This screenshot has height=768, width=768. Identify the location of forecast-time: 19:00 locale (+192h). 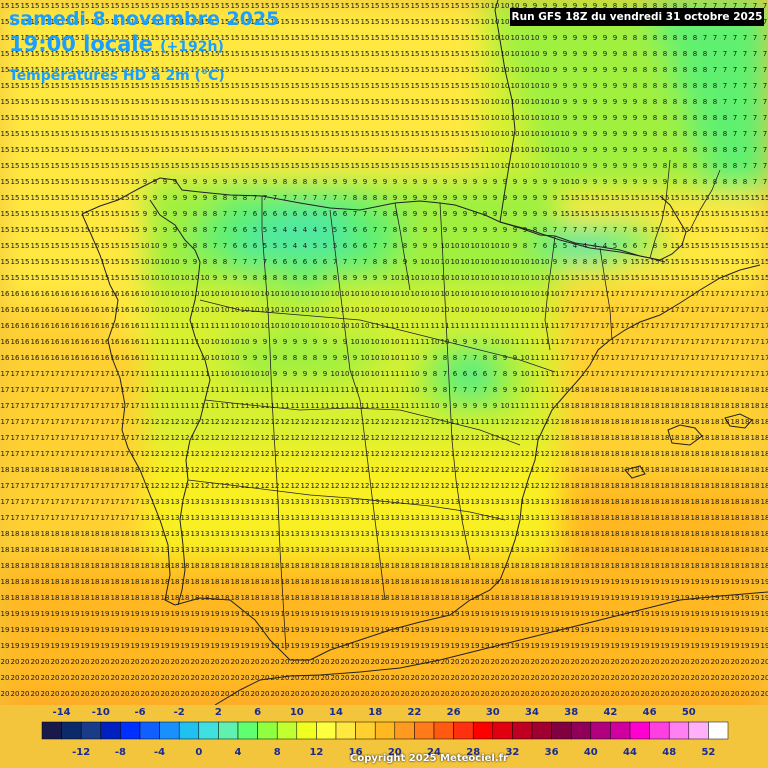
(116, 44).